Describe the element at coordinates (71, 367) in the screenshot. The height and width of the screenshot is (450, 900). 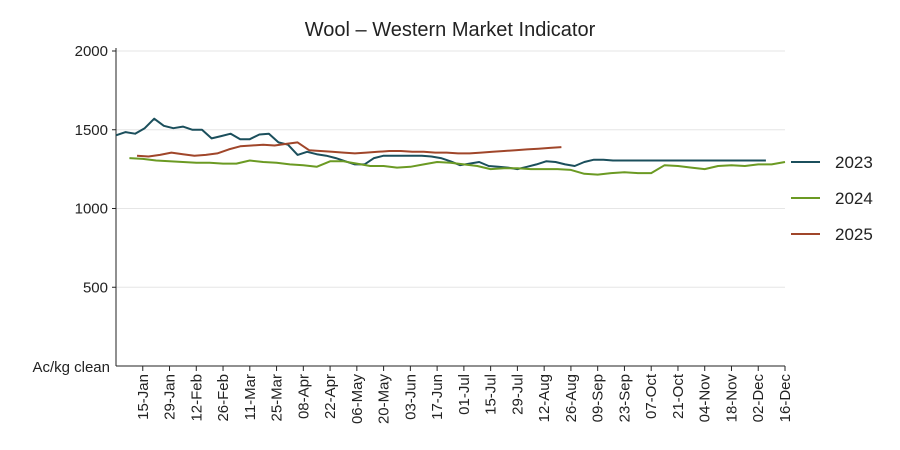
I see `y-axis-label: Ac/kg clean` at that location.